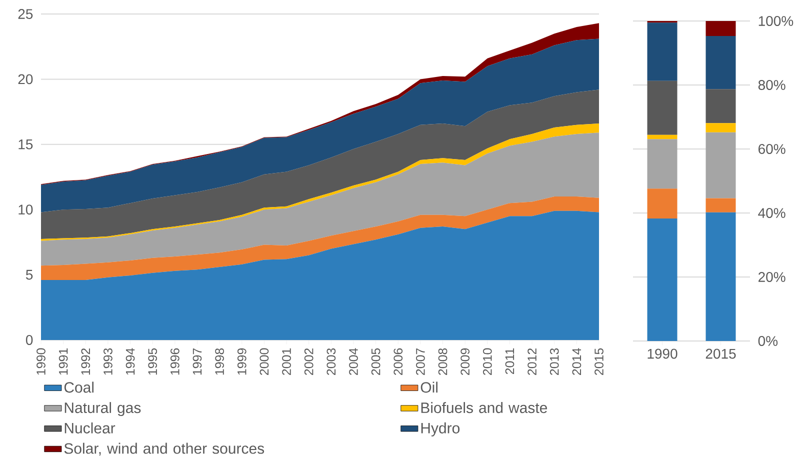 The image size is (806, 472). I want to click on x-tick-label: 2003, so click(331, 361).